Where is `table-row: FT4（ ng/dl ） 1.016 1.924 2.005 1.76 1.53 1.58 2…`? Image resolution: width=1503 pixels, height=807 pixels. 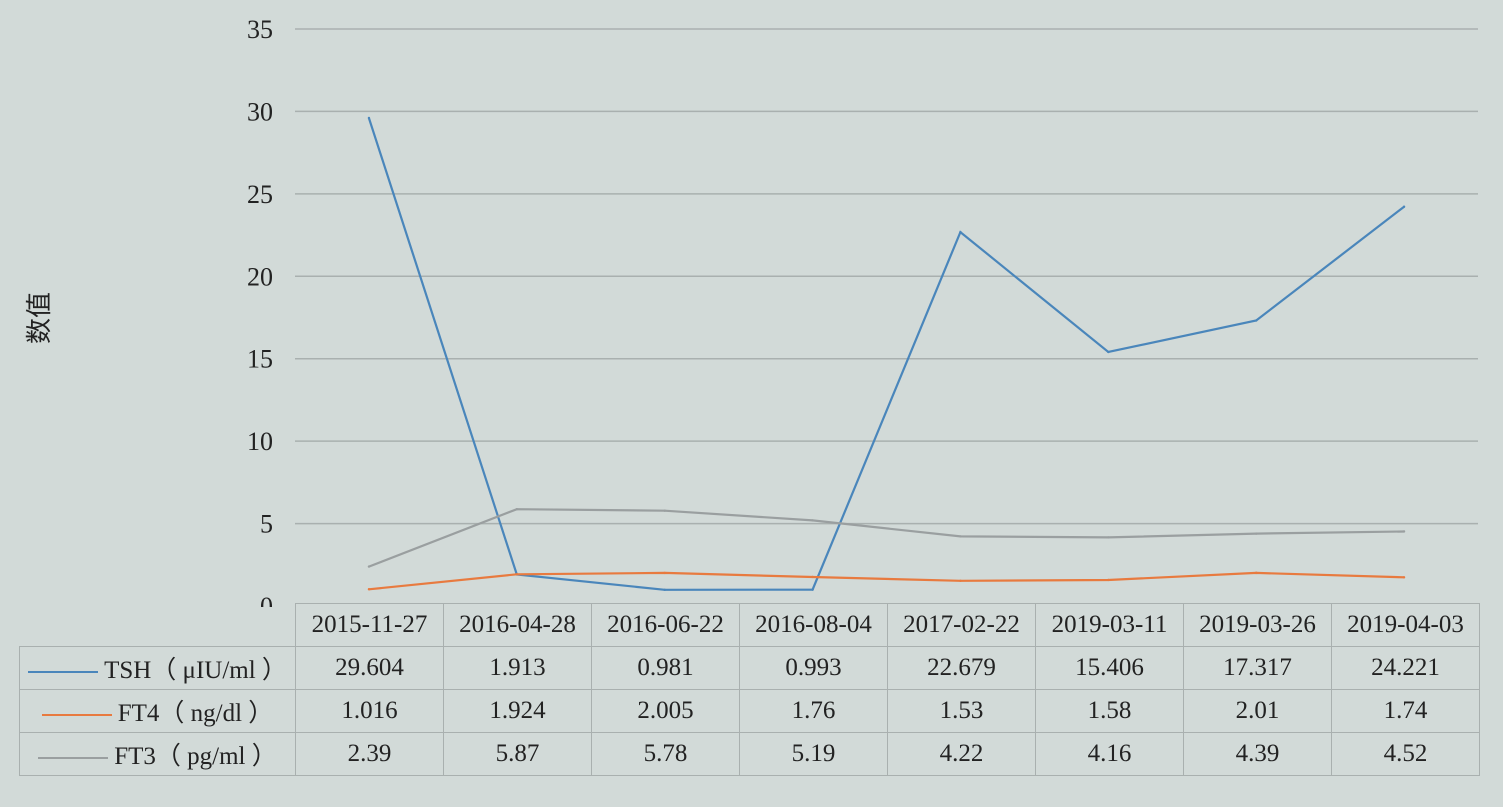 table-row: FT4（ ng/dl ） 1.016 1.924 2.005 1.76 1.53 1.58 2… is located at coordinates (749, 711).